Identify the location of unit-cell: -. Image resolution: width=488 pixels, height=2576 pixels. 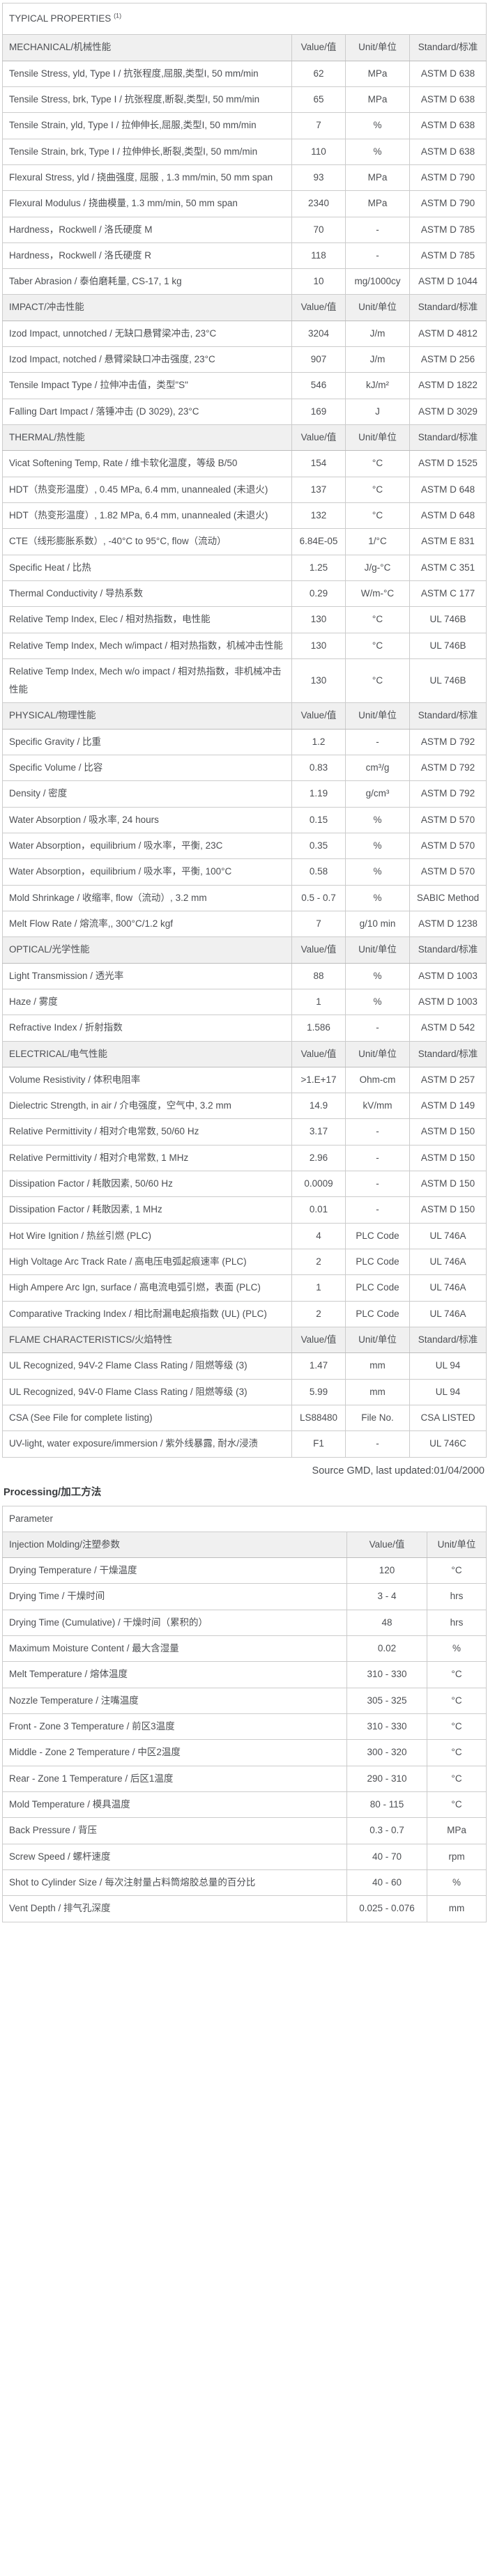
(377, 1028).